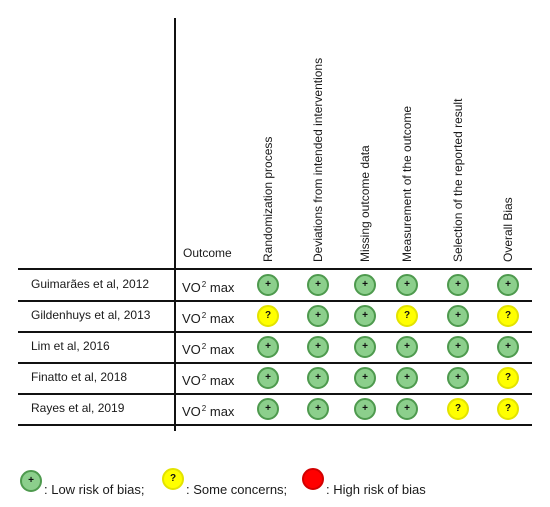 This screenshot has width=550, height=507. I want to click on domain-header: Deviations from intended interventions, so click(318, 159).